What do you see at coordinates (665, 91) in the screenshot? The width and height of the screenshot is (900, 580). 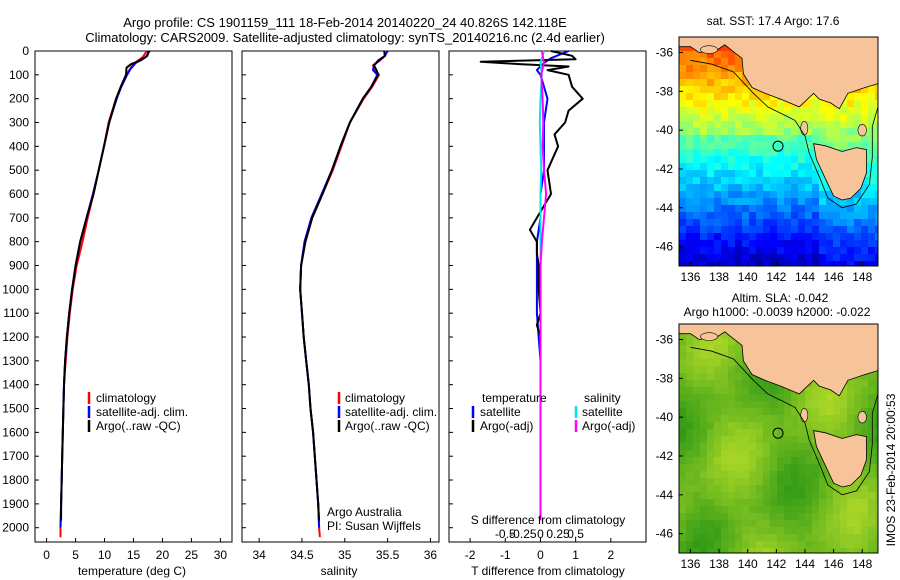 I see `lat-tick-label: -38` at bounding box center [665, 91].